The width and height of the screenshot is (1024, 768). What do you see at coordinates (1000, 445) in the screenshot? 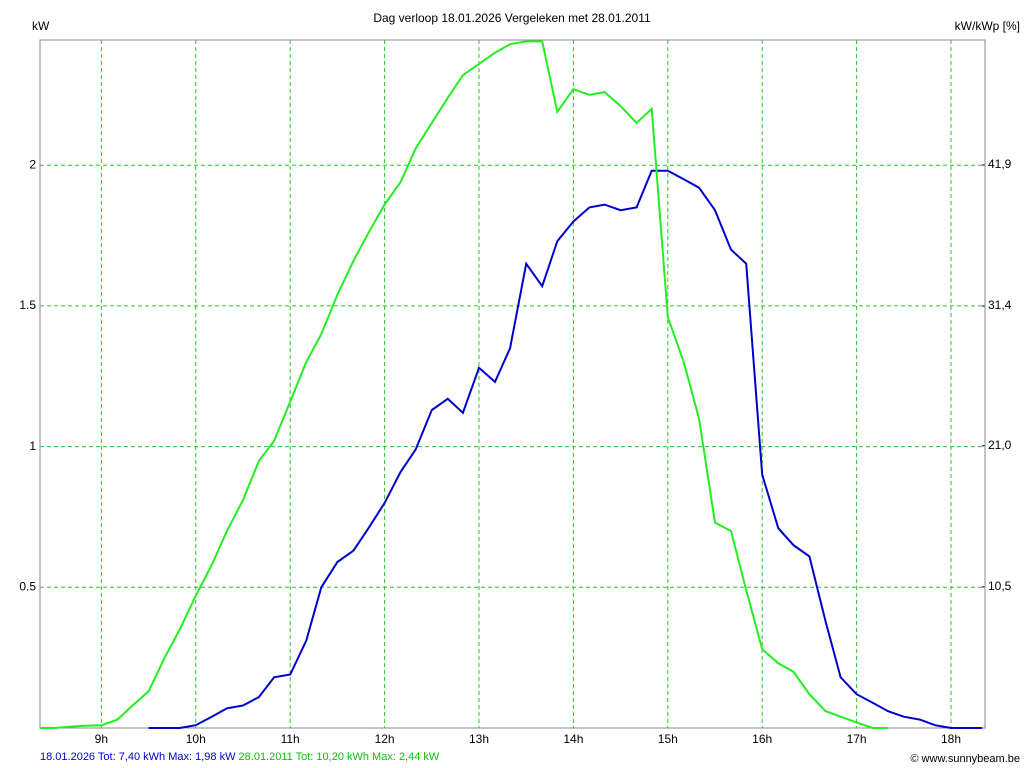
I see `y2-tick-label: 21,0` at bounding box center [1000, 445].